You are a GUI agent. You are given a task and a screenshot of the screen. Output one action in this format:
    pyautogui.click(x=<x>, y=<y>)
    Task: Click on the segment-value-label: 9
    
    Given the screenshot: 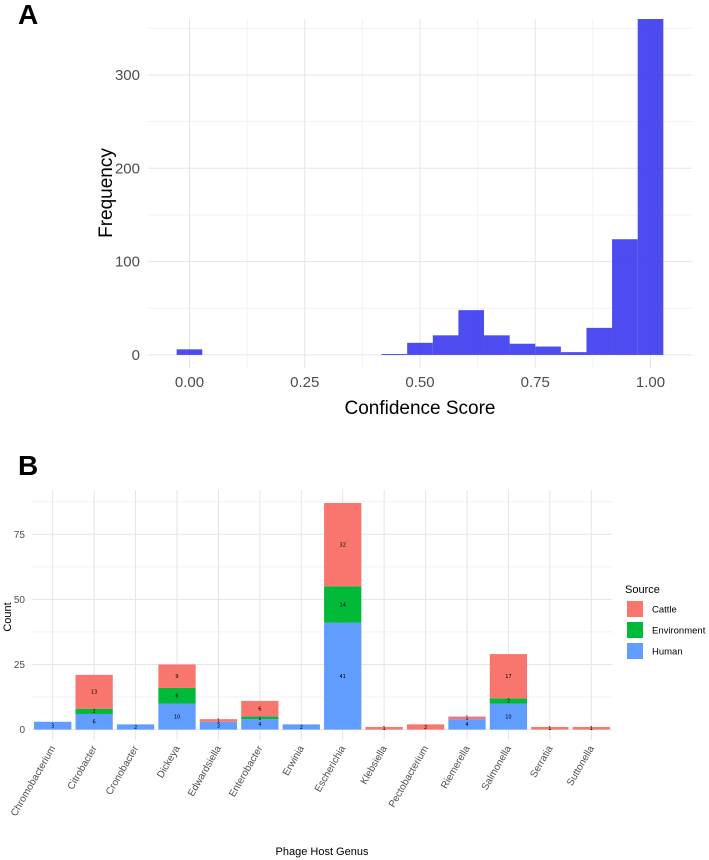 What is the action you would take?
    pyautogui.click(x=176, y=677)
    